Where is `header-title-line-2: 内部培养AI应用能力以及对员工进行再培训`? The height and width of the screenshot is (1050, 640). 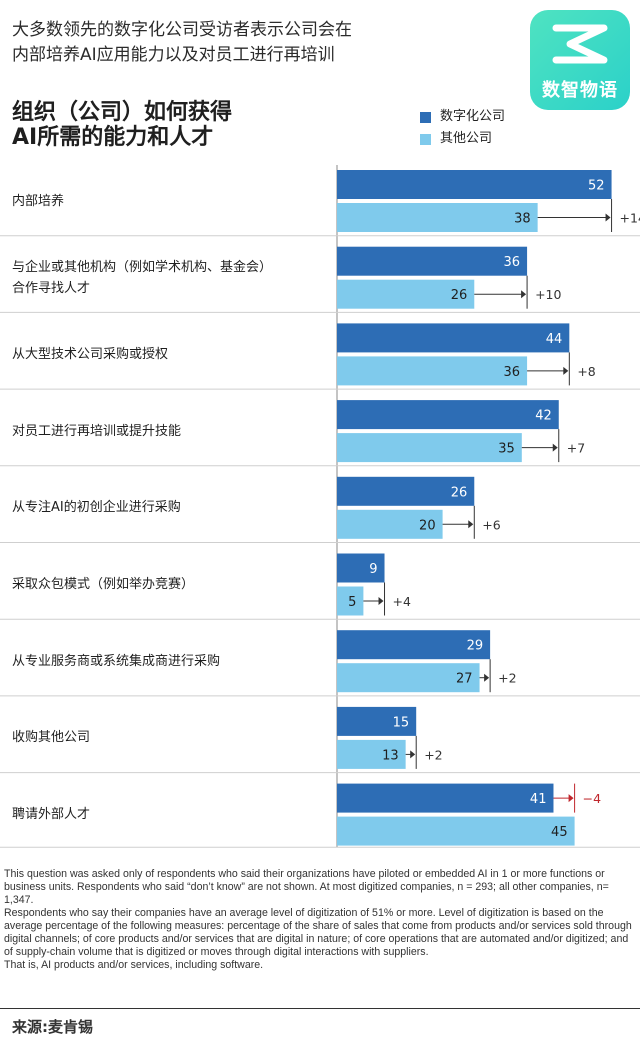 header-title-line-2: 内部培养AI应用能力以及对员工进行再培训 is located at coordinates (173, 55).